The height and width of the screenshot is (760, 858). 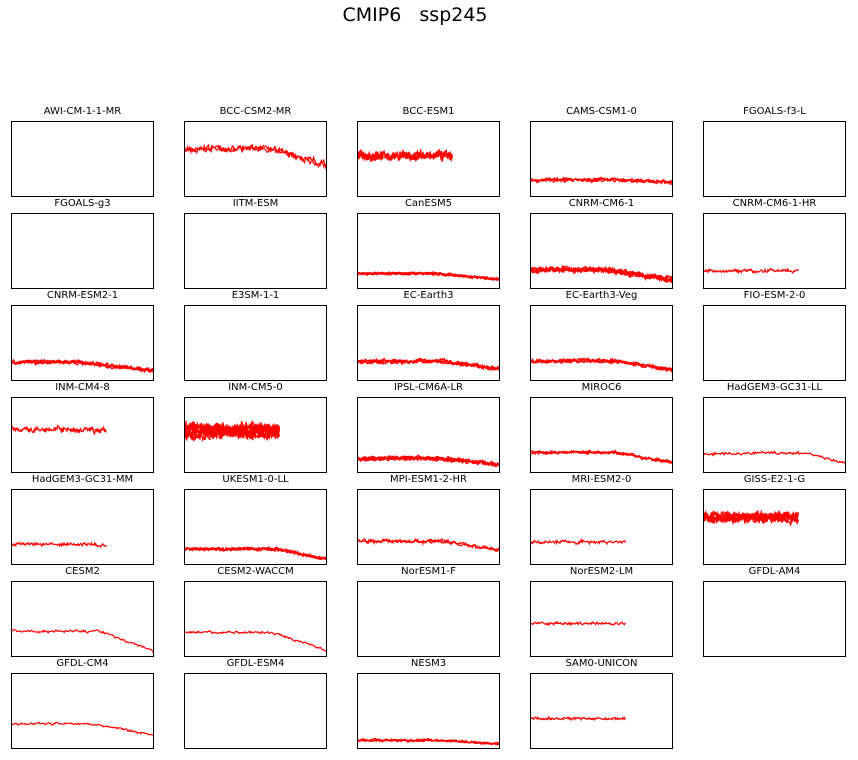 I want to click on panel-title: INM-CM5-0, so click(x=255, y=387).